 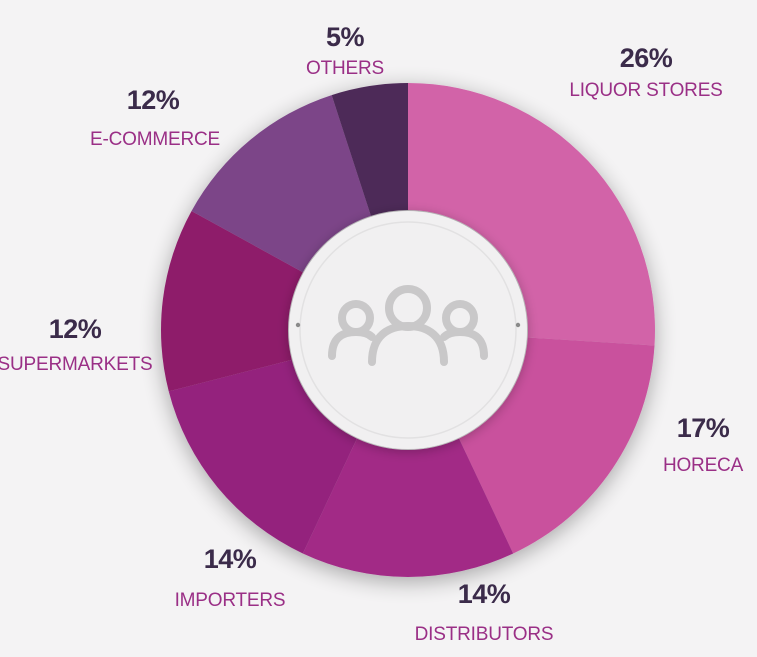 I want to click on category-label-importers: IMPORTERS, so click(x=230, y=600).